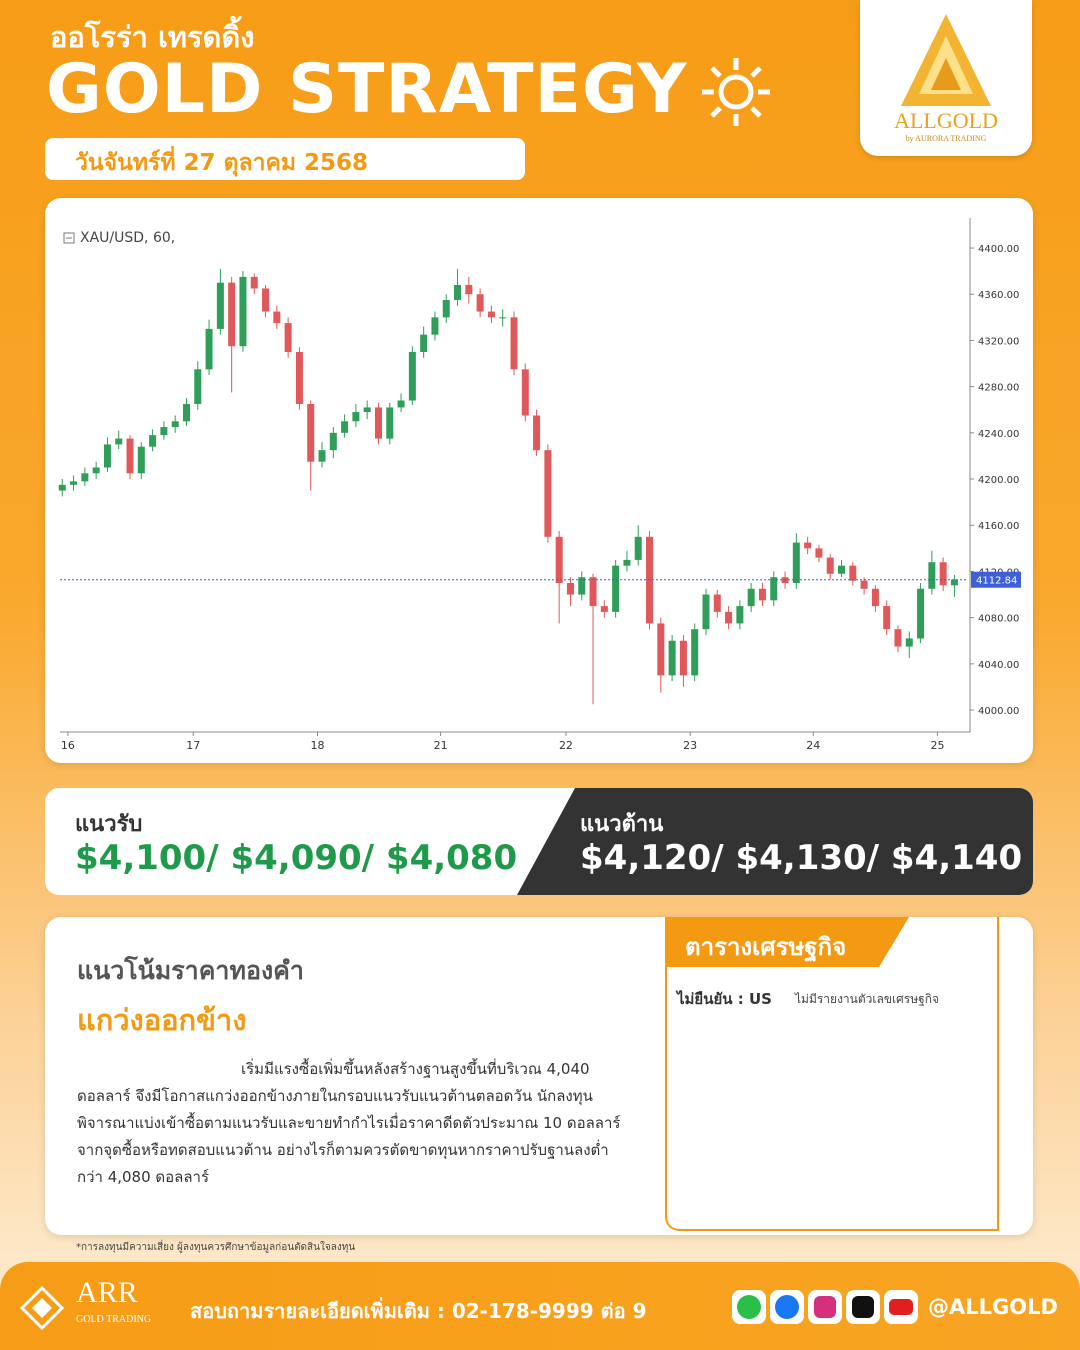 The image size is (1080, 1350). Describe the element at coordinates (946, 138) in the screenshot. I see `logo-sub: by AURORA TRADING` at that location.